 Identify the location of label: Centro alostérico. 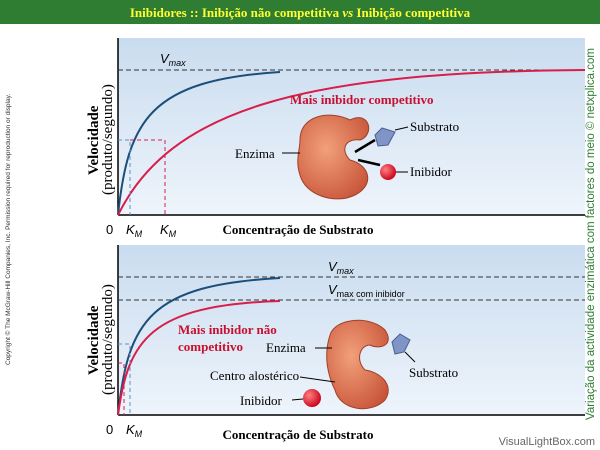
(254, 375).